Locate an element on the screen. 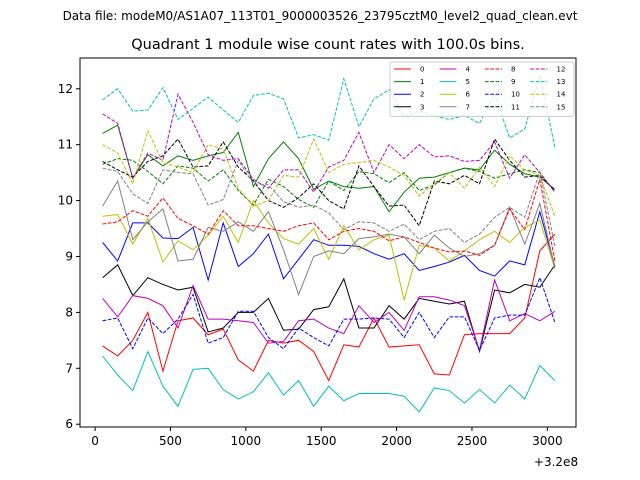 The image size is (640, 480). legend-label-4: 4 is located at coordinates (468, 70).